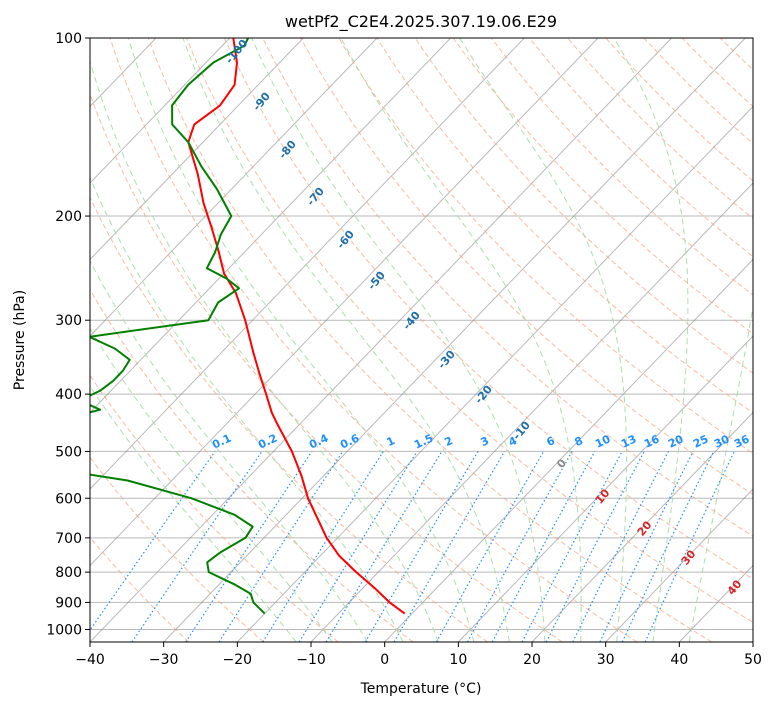 Image resolution: width=775 pixels, height=708 pixels. I want to click on mixing-ratio-label: 16, so click(652, 441).